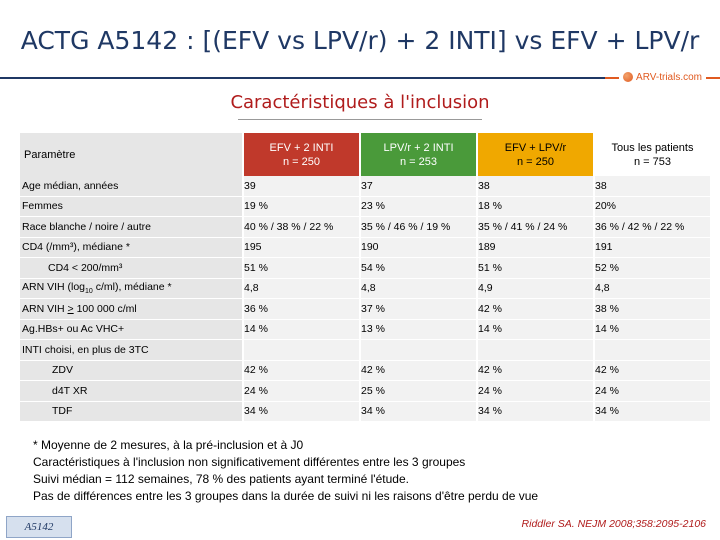 The width and height of the screenshot is (720, 540). What do you see at coordinates (70, 308) in the screenshot?
I see `row-label-symbol: >` at bounding box center [70, 308].